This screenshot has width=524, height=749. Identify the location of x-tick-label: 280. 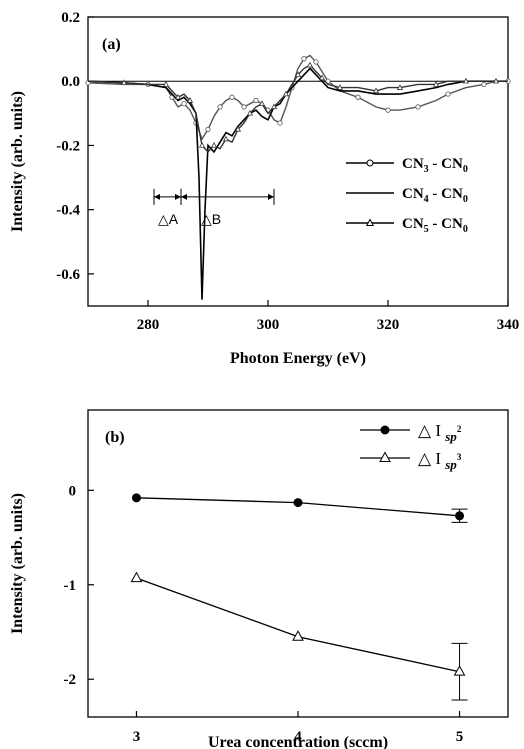
(148, 325).